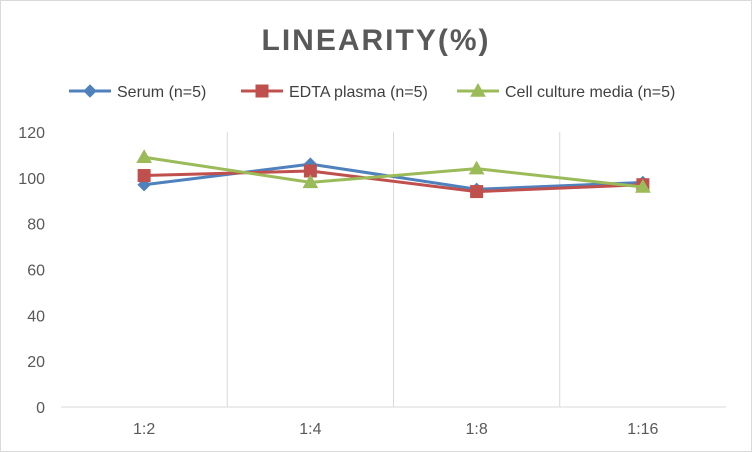 The height and width of the screenshot is (452, 752). I want to click on legend-item: Cell culture media (n=5), so click(566, 91).